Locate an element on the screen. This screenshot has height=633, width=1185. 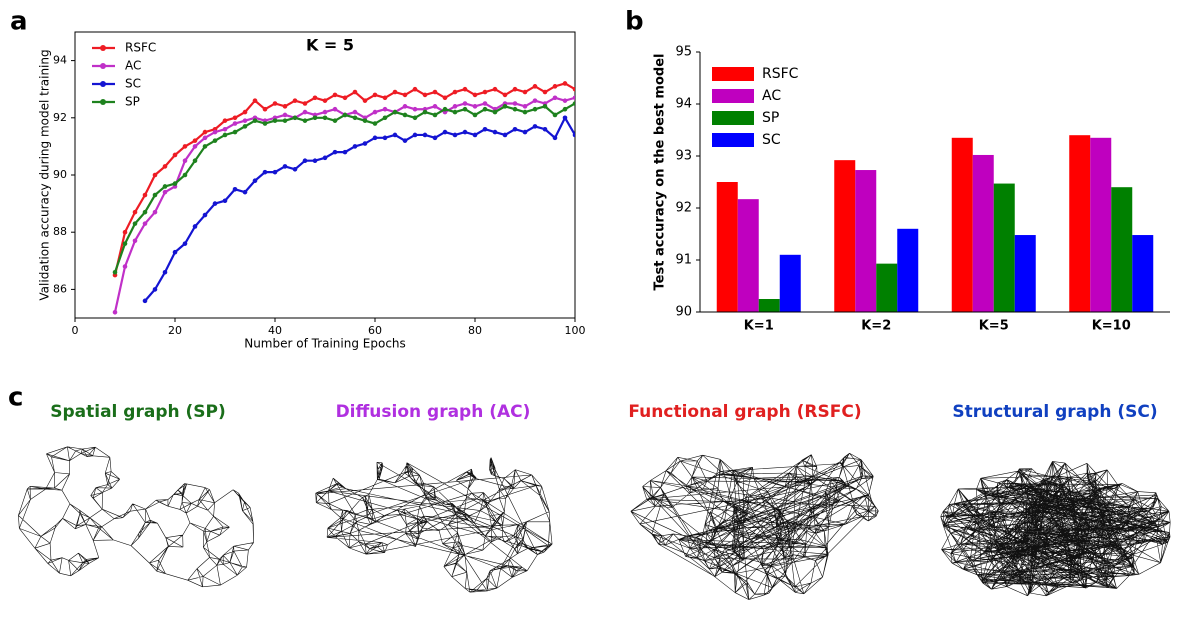
legend-swatch is located at coordinates (733, 140).